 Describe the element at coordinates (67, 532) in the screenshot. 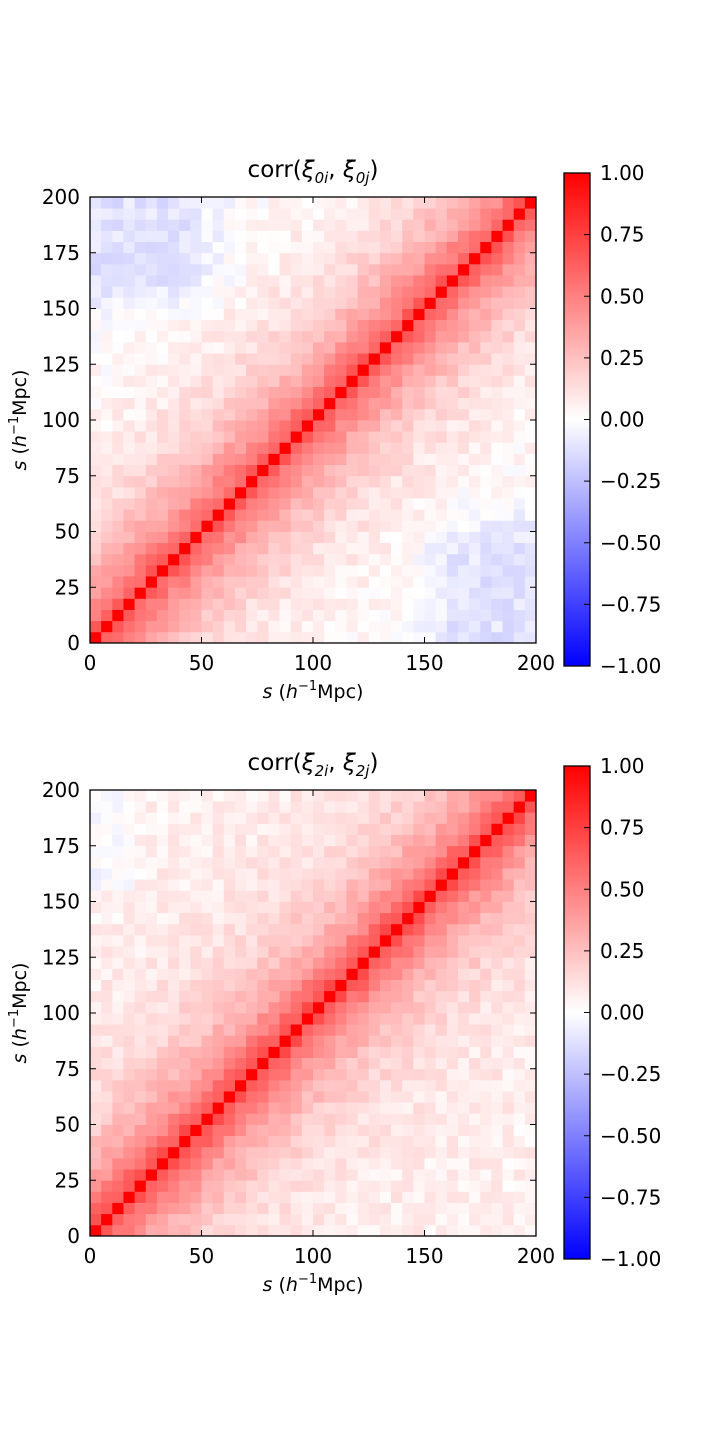

I see `y-tick-label: 50` at that location.